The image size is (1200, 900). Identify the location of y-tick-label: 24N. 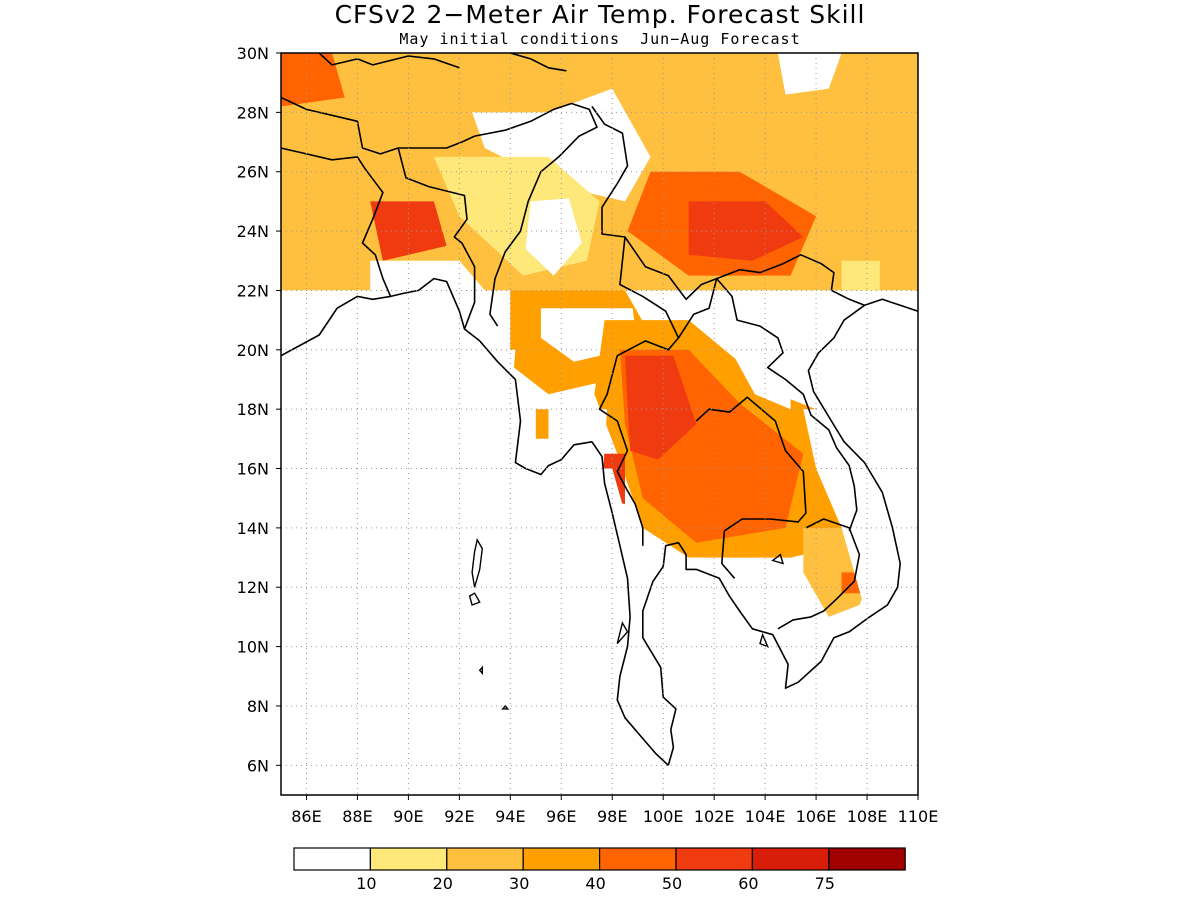
(253, 231).